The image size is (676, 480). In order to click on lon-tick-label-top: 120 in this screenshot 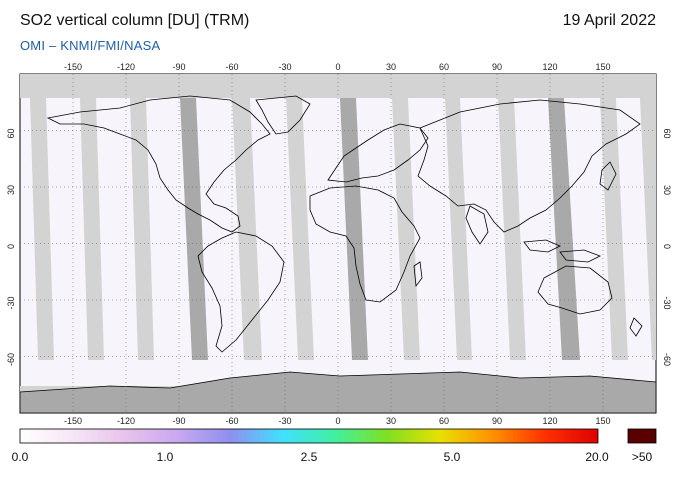, I will do `click(549, 67)`.